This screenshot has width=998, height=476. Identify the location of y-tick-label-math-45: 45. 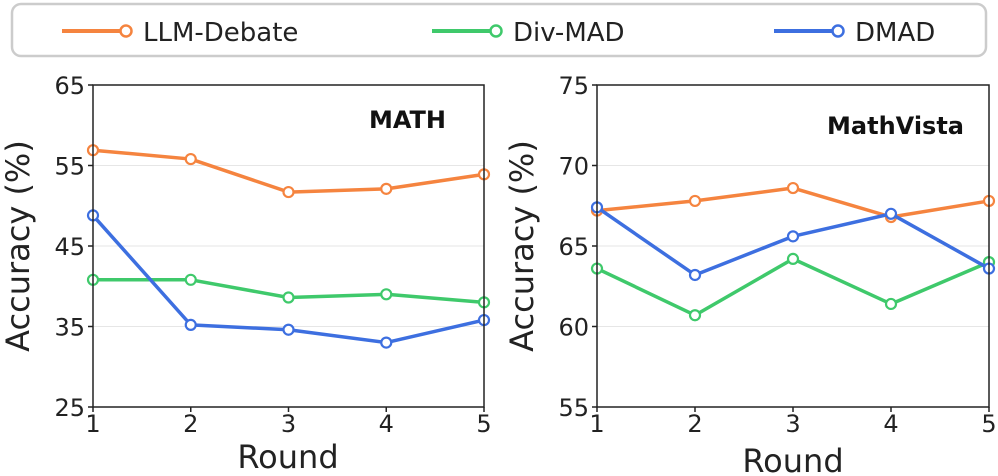
(69, 247).